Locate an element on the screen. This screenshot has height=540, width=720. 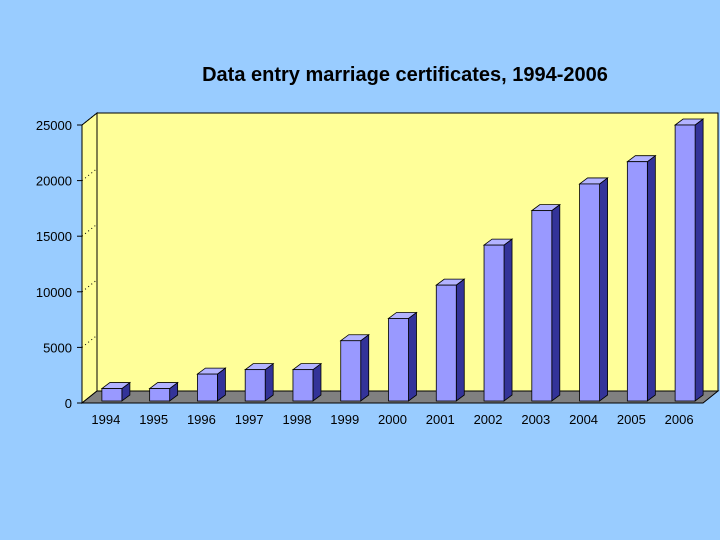
x-tick-label: 2003 is located at coordinates (535, 419).